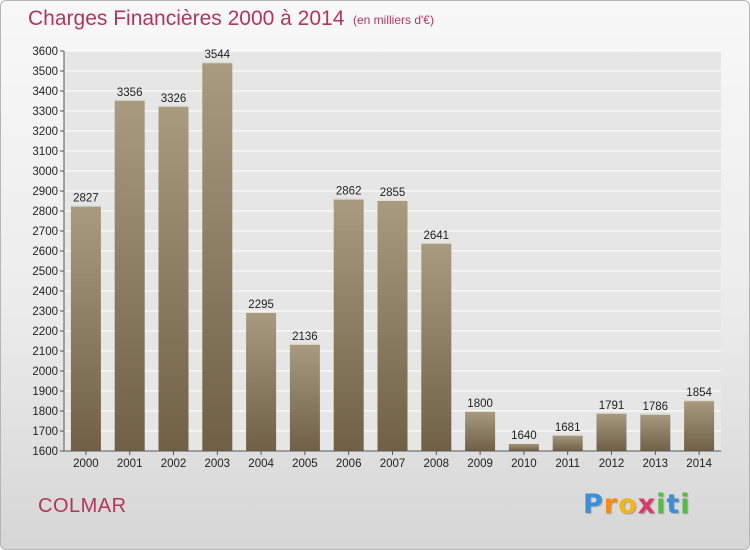  Describe the element at coordinates (568, 428) in the screenshot. I see `data-label: 1681` at that location.